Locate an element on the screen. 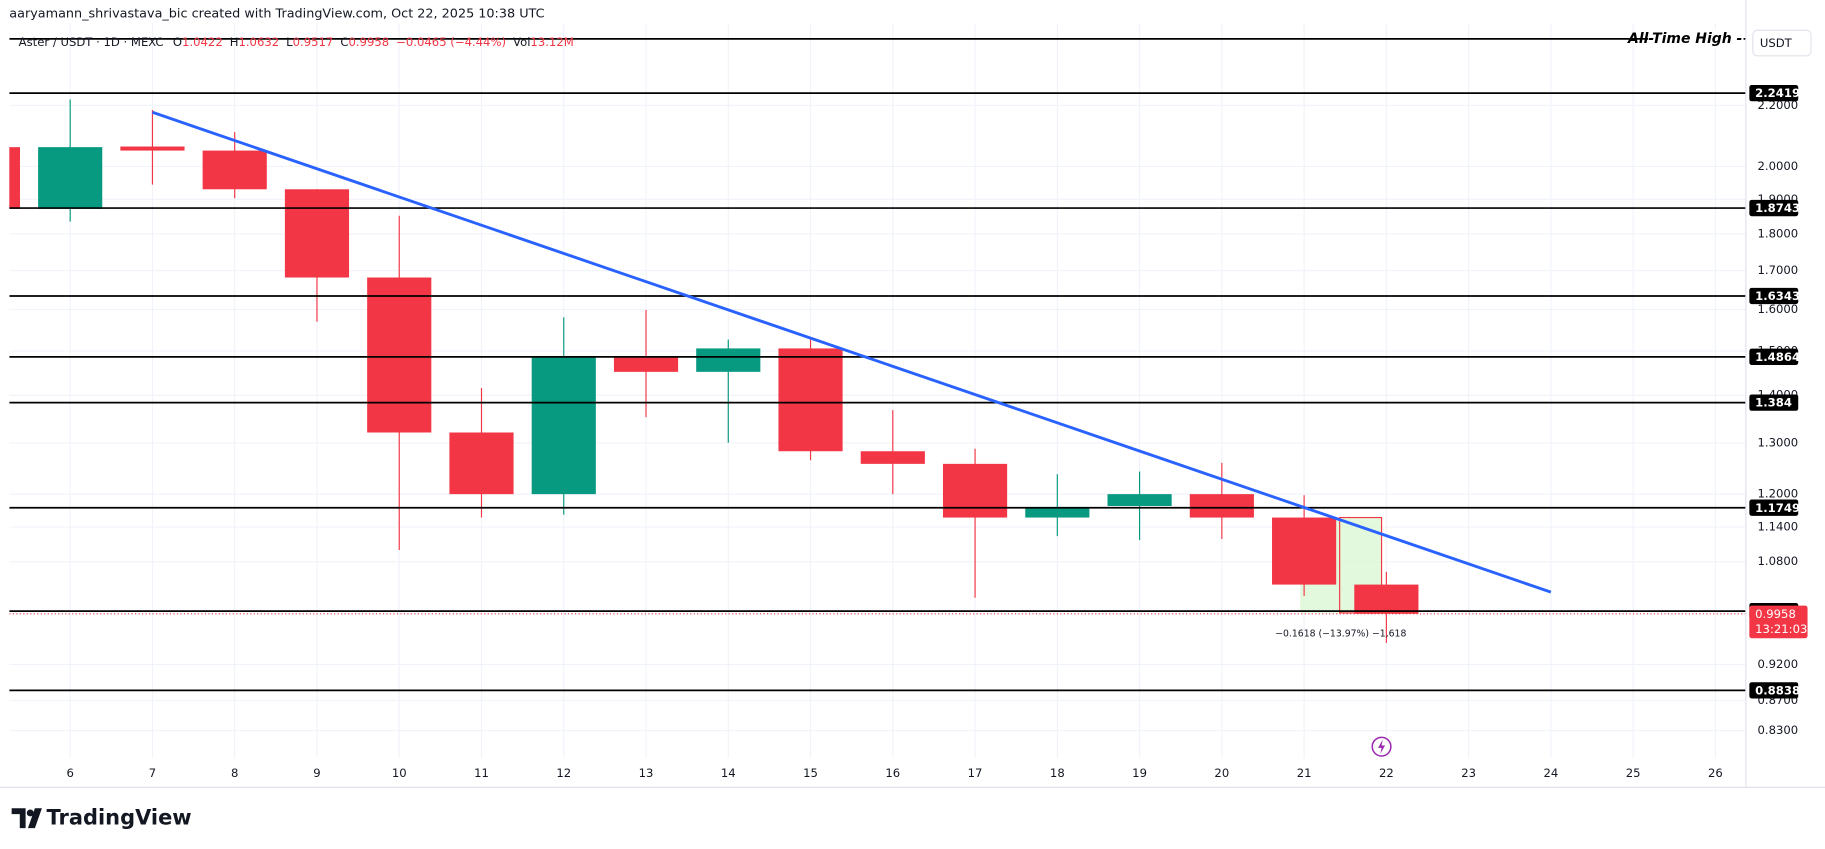  volume: 13.12M is located at coordinates (551, 41).